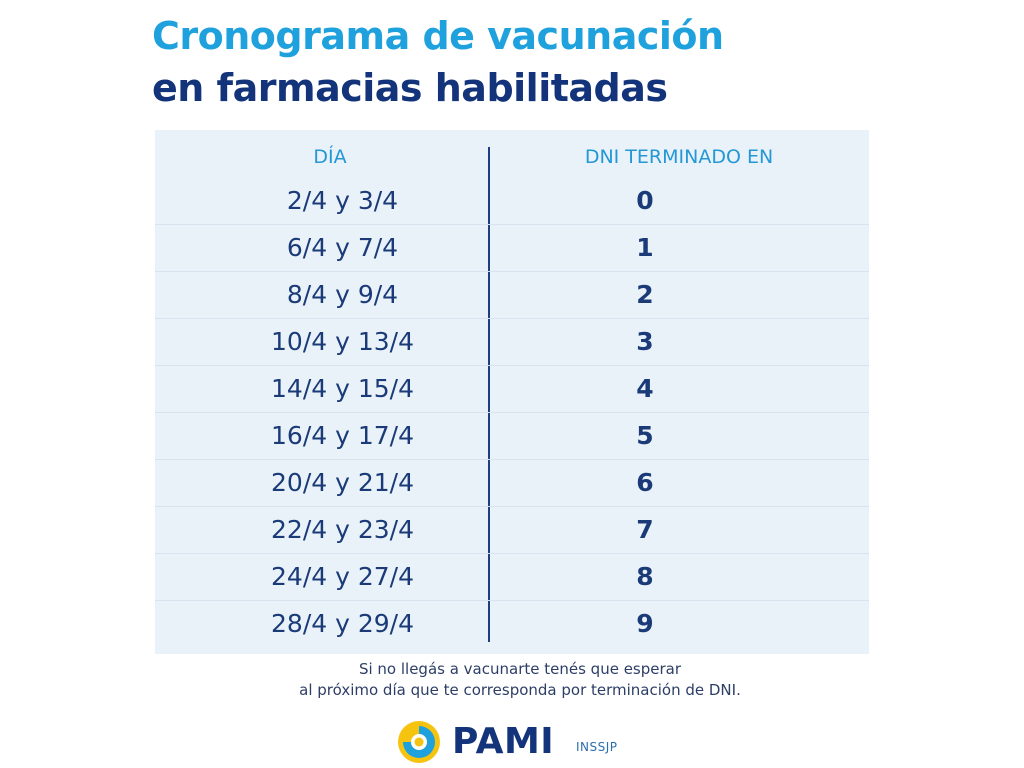  Describe the element at coordinates (342, 341) in the screenshot. I see `row-date: 10/4 y 13/4` at that location.